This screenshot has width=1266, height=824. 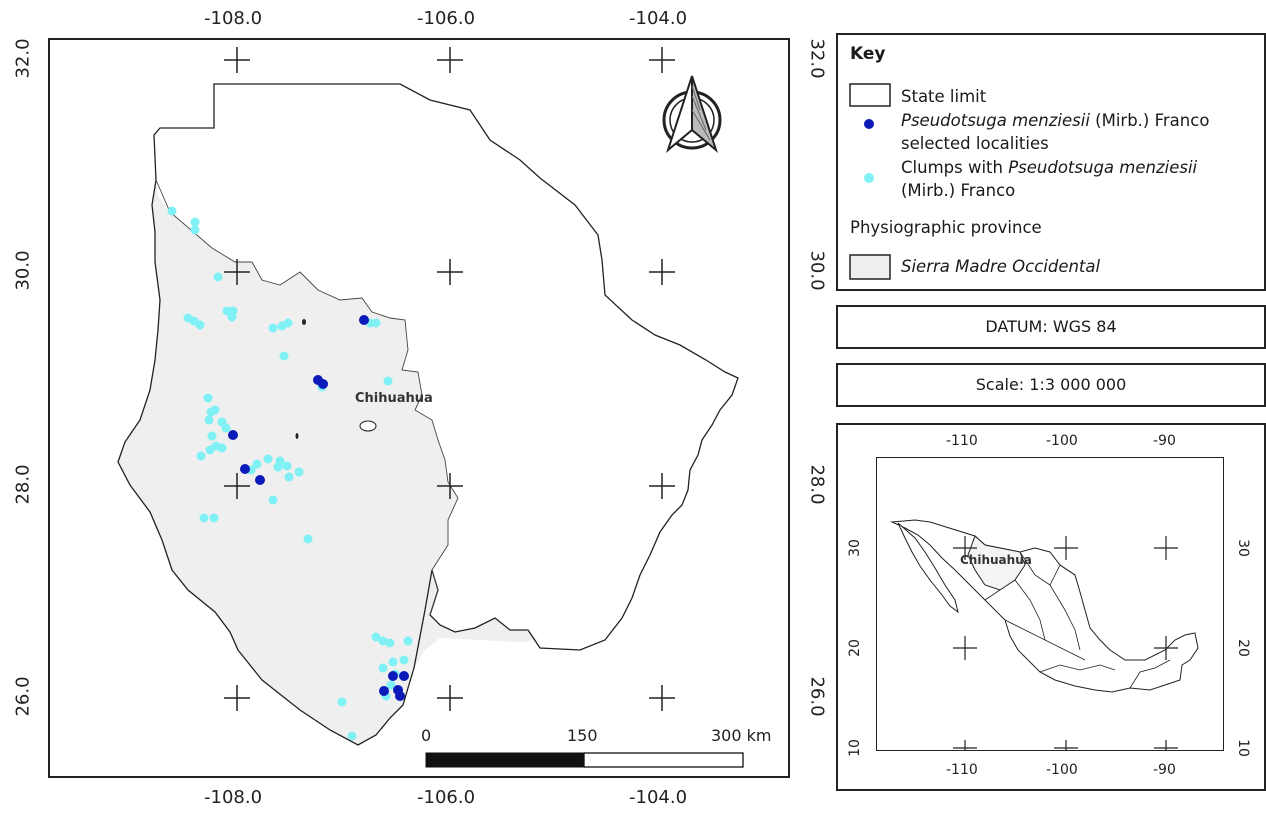 I want to click on scale-box: Scale: 1:3 000 000, so click(x=1051, y=385).